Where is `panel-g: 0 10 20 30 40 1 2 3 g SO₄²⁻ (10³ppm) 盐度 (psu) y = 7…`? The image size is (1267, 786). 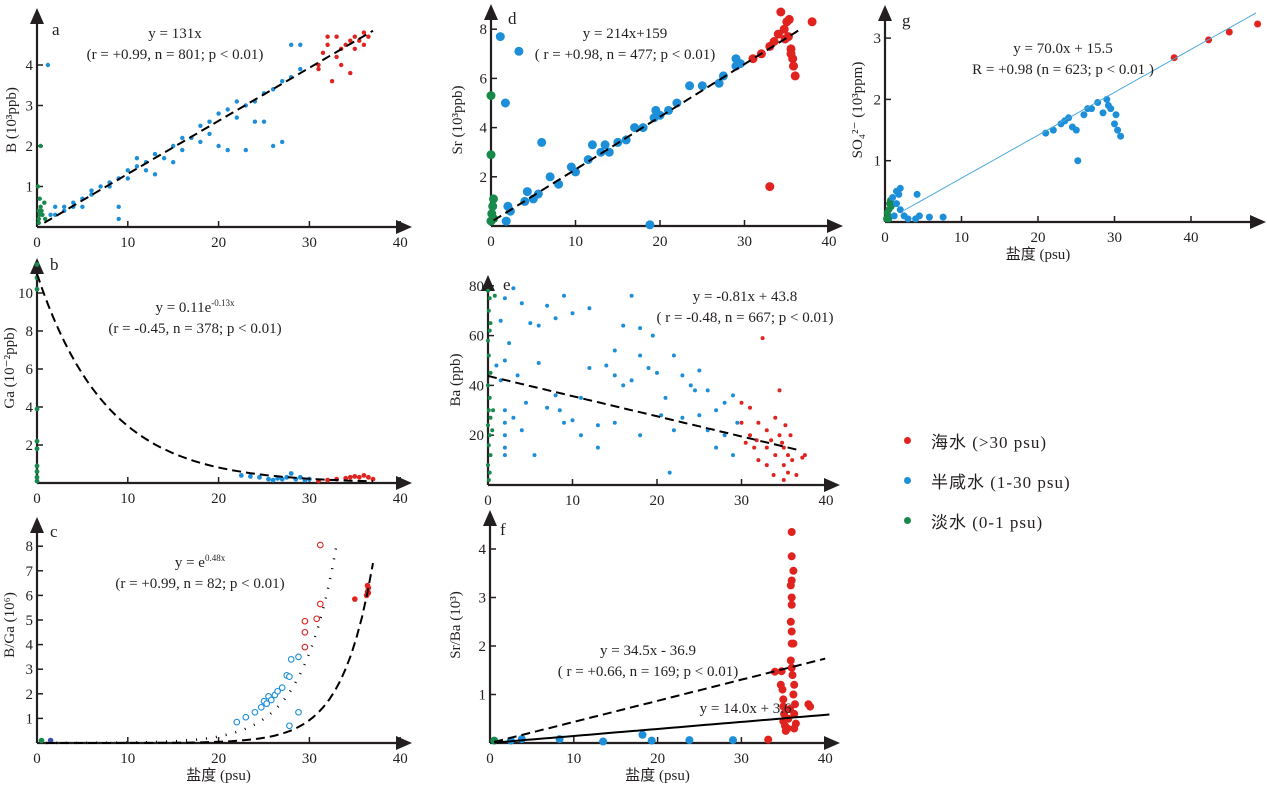 panel-g: 0 10 20 30 40 1 2 3 g SO₄²⁻ (10³ppm) 盐度 (psu) y = 7… is located at coordinates (1058, 134).